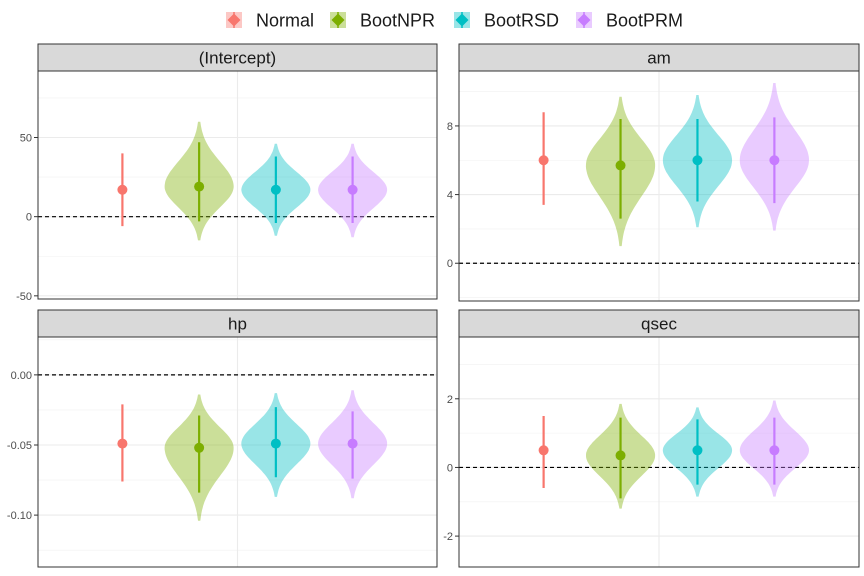  I want to click on facet-title: am, so click(659, 58).